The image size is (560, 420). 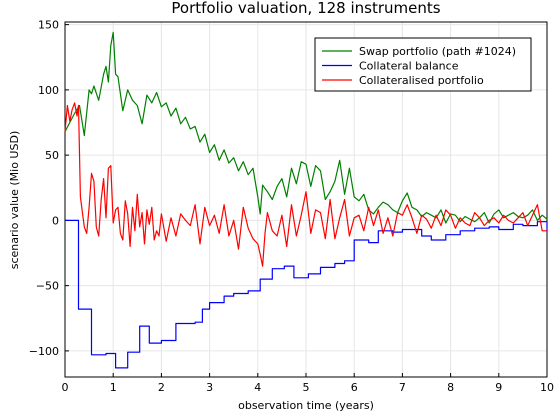 I want to click on x-tick-label: 2, so click(x=161, y=387).